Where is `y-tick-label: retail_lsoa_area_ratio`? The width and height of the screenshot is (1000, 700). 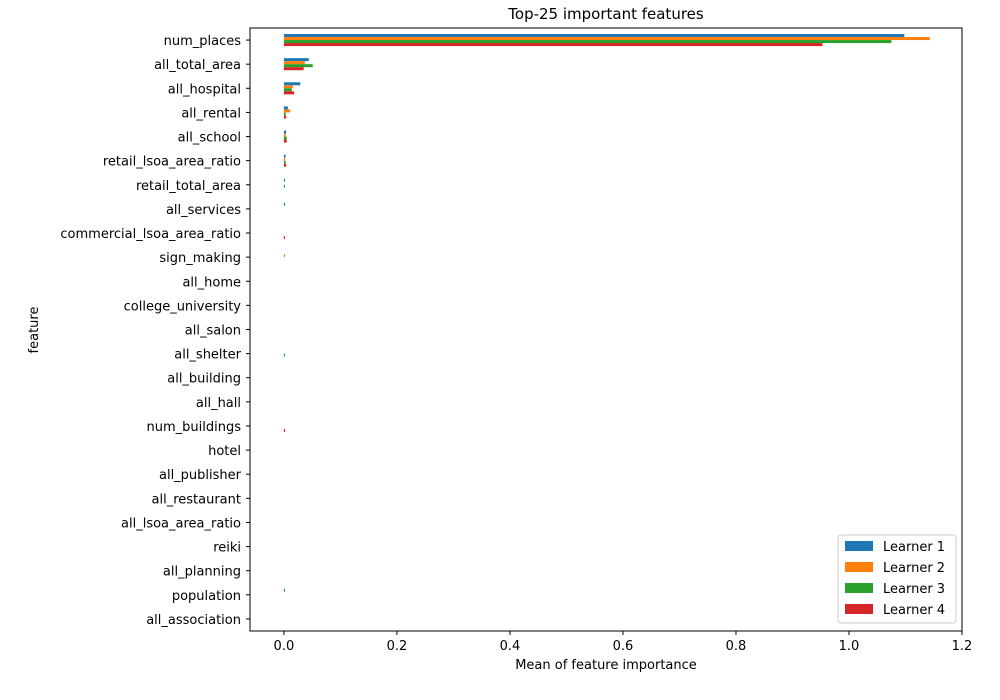 y-tick-label: retail_lsoa_area_ratio is located at coordinates (172, 162).